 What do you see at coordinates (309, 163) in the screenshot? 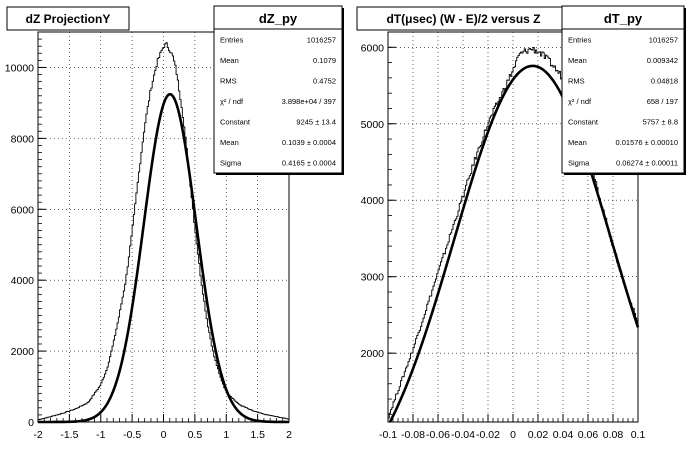
I see `stats-value: 0.4165 ± 0.0004` at bounding box center [309, 163].